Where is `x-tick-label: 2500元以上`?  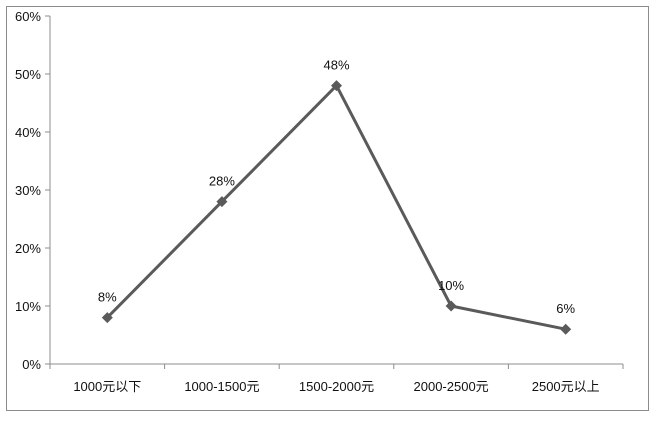
x-tick-label: 2500元以上 is located at coordinates (566, 386).